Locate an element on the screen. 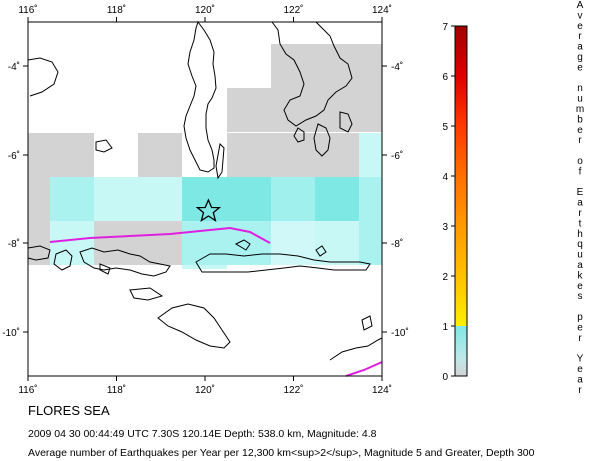 The image size is (593, 461). scale-title-letter: m is located at coordinates (580, 109).